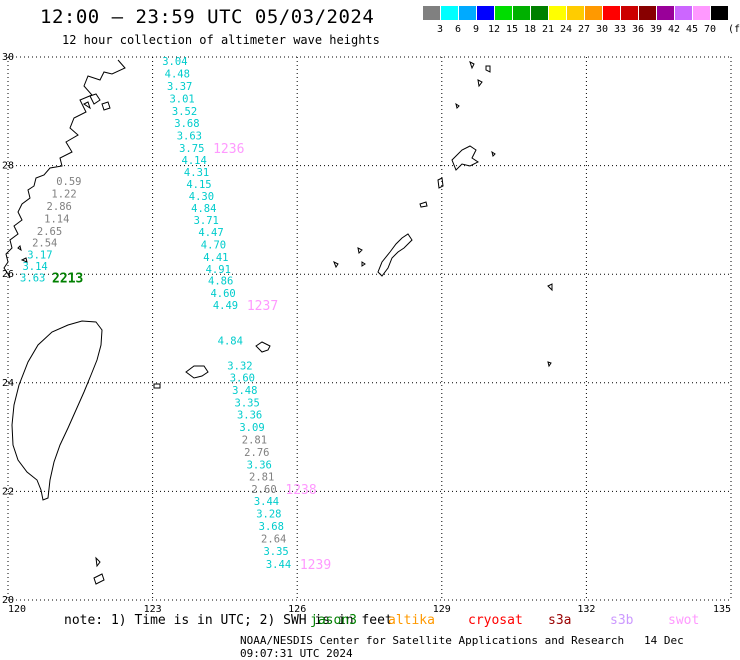 Image resolution: width=740 pixels, height=660 pixels. I want to click on legend-label: 15, so click(512, 29).